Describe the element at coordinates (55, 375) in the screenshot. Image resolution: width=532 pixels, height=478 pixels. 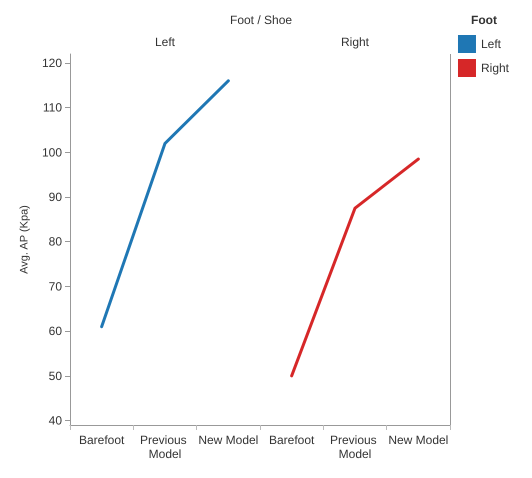
I see `y-tick-label: 50` at that location.